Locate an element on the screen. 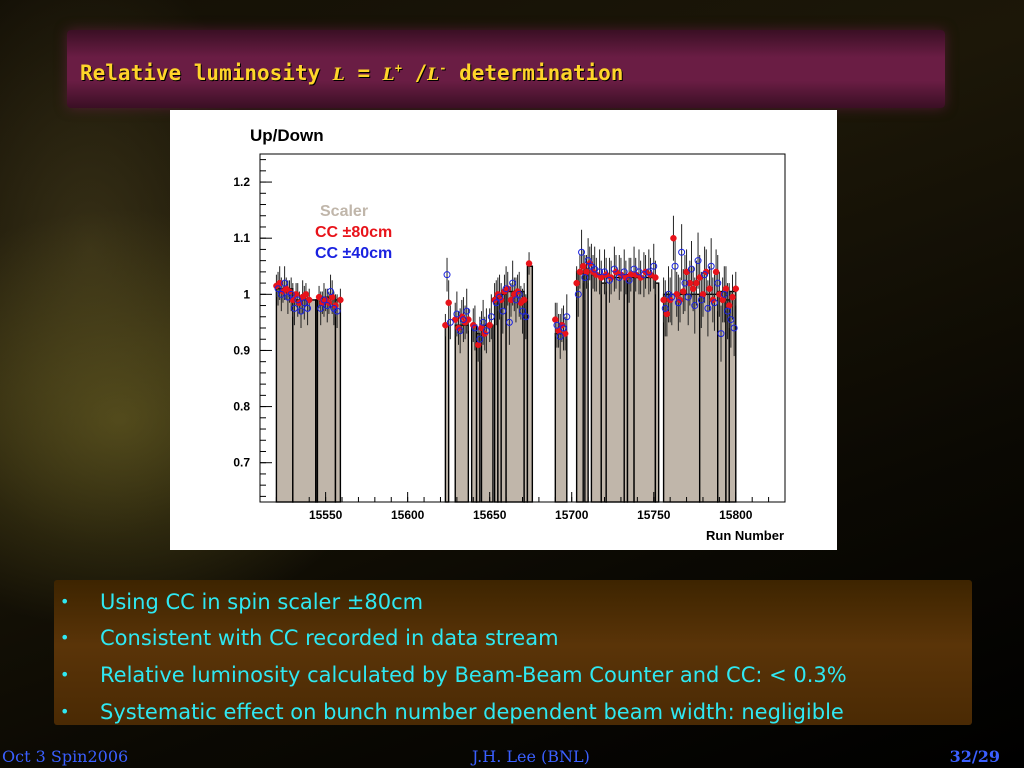 The image size is (1024, 768). legend-label: CC ±80cm is located at coordinates (353, 232).